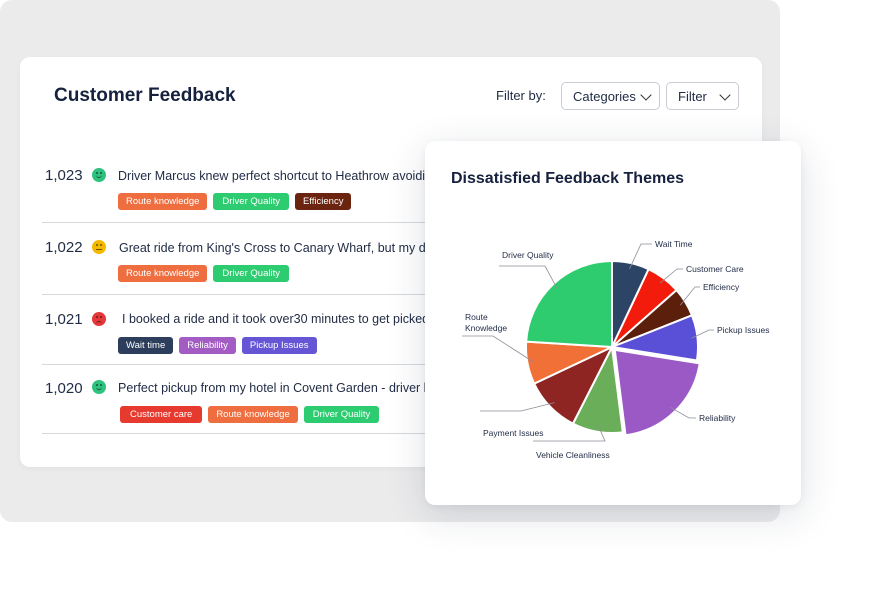 This screenshot has width=890, height=600. Describe the element at coordinates (64, 319) in the screenshot. I see `feedback-id: 1,021` at that location.